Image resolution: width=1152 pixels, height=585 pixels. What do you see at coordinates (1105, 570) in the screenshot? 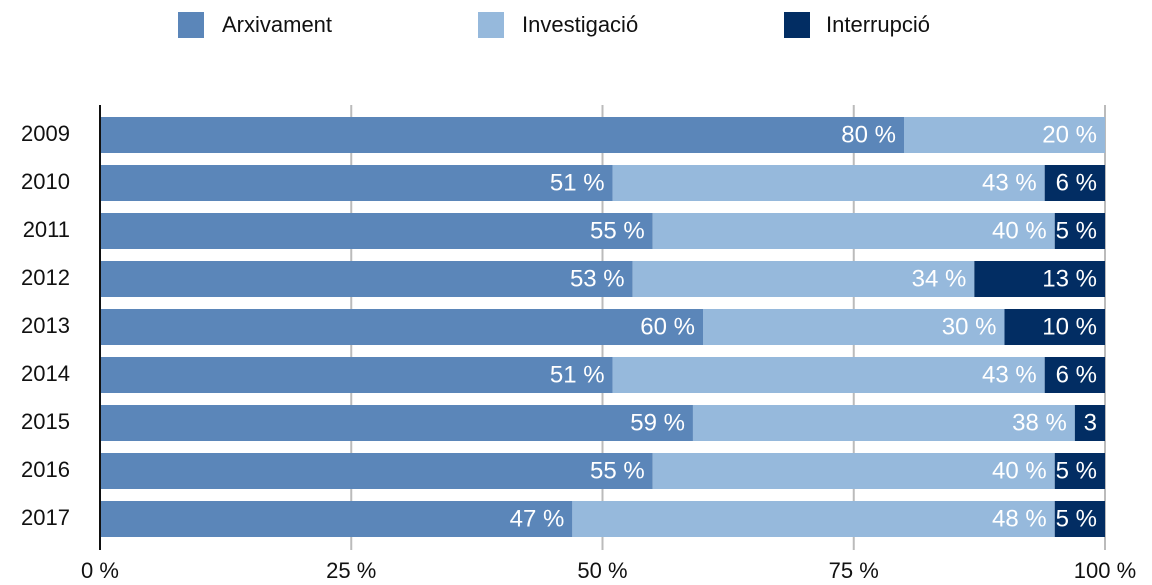
I see `x-tick-label: 100 %` at bounding box center [1105, 570].